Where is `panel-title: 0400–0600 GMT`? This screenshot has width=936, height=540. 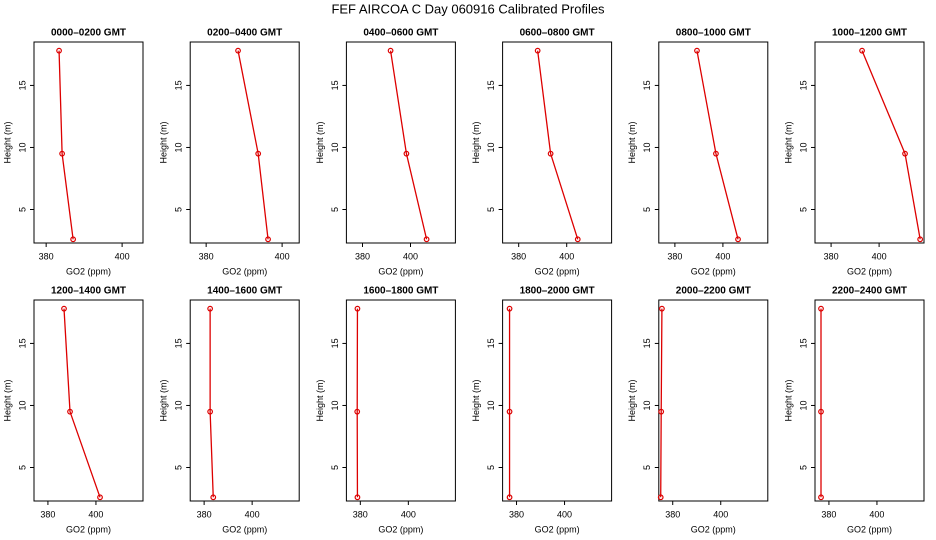 panel-title: 0400–0600 GMT is located at coordinates (400, 33).